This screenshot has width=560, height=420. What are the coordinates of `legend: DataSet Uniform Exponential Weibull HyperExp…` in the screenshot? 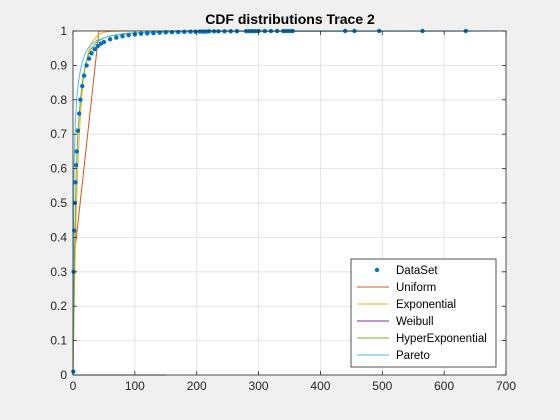 It's located at (423, 313).